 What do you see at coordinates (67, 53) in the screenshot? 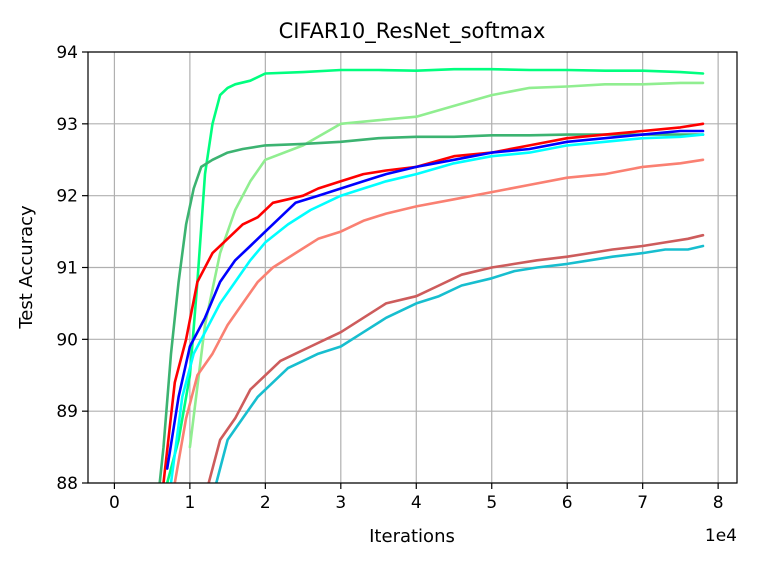
I see `y-tick-label: 94` at bounding box center [67, 53].